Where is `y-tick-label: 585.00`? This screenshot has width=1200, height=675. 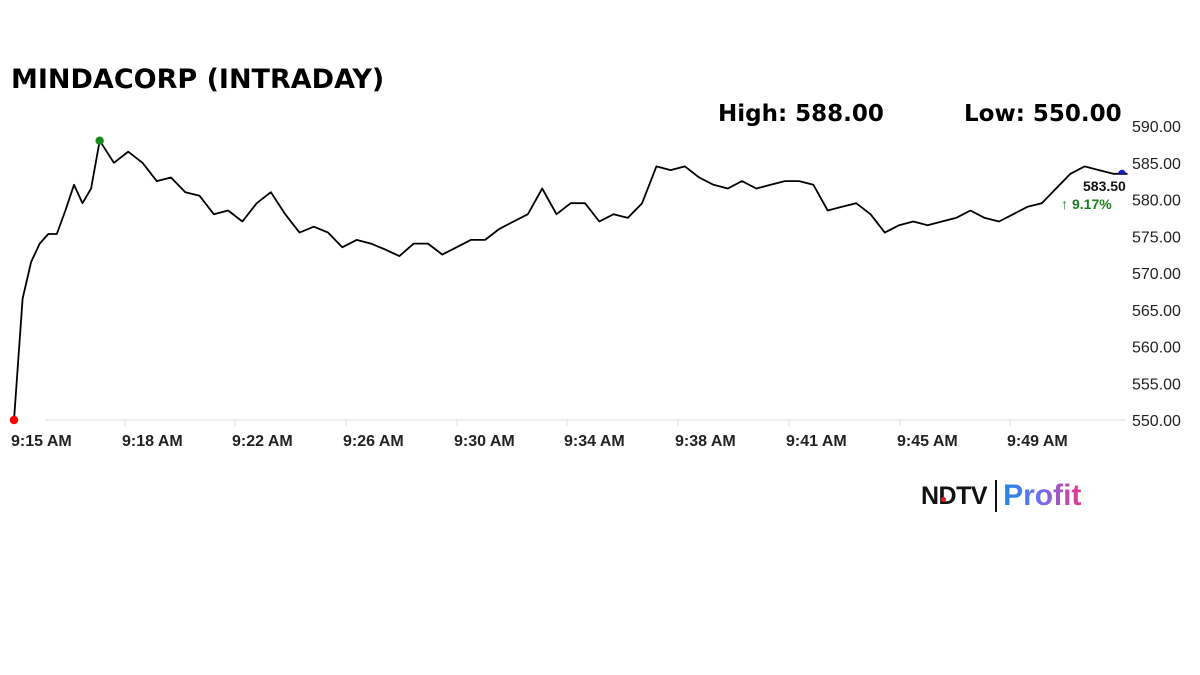 y-tick-label: 585.00 is located at coordinates (1156, 164).